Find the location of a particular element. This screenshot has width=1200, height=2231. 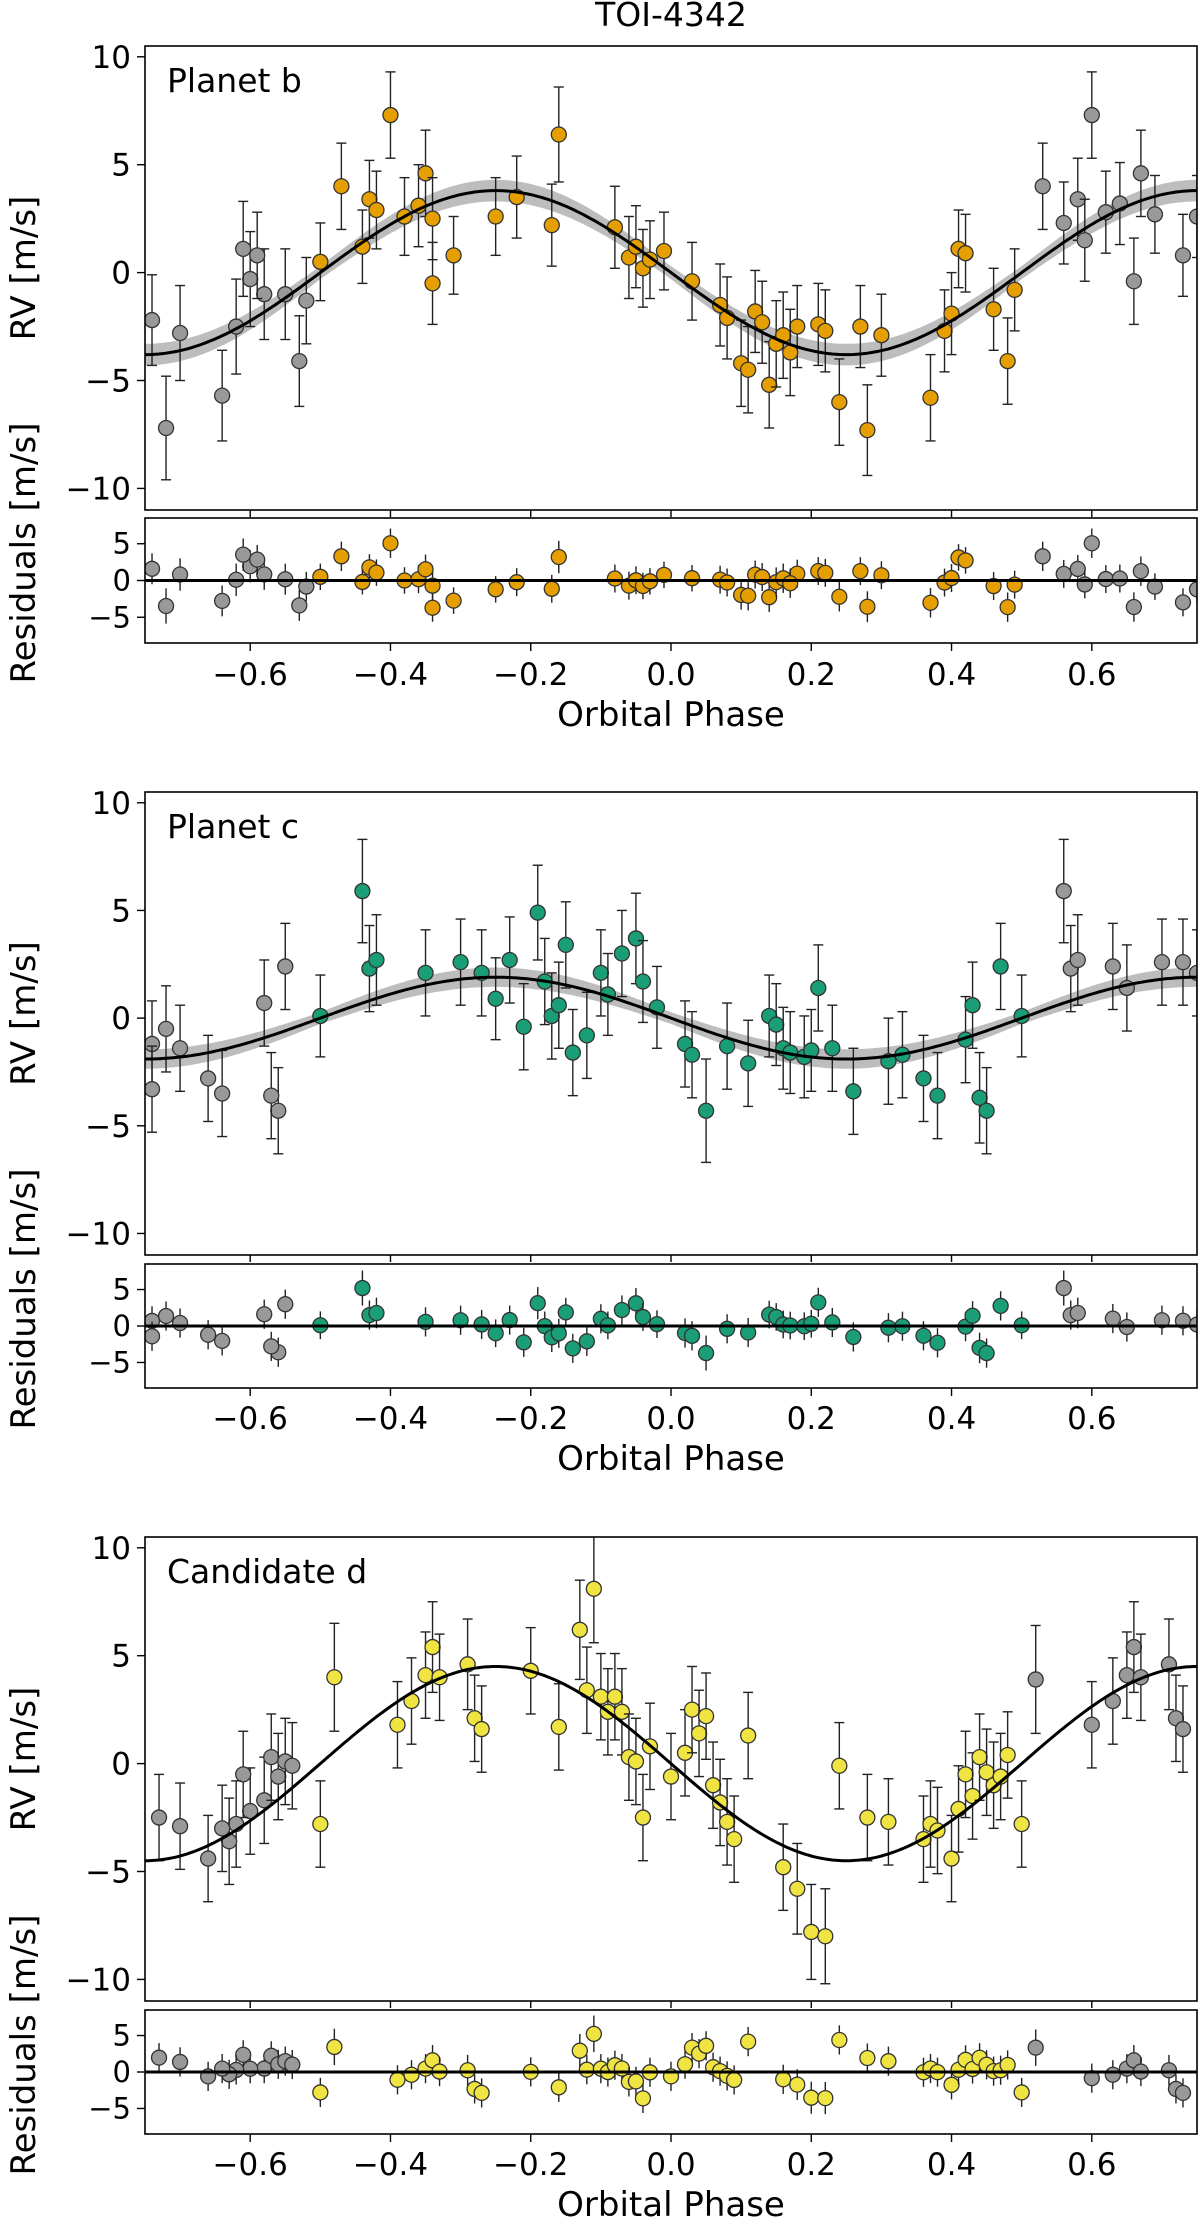

x-tick-label: 0.0 is located at coordinates (670, 675).